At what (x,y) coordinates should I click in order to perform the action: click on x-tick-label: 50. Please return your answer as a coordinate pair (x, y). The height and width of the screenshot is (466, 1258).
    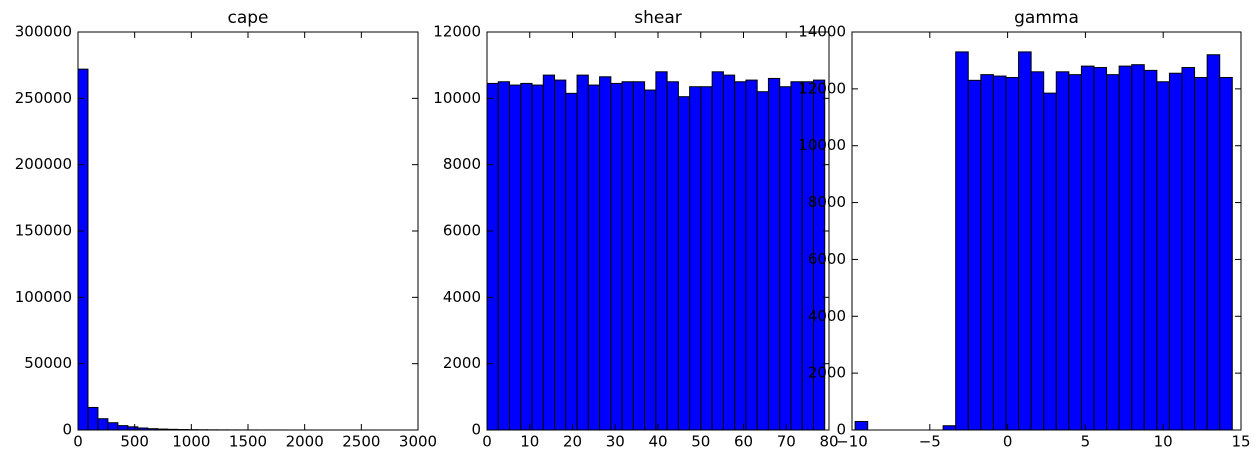
    Looking at the image, I should click on (700, 442).